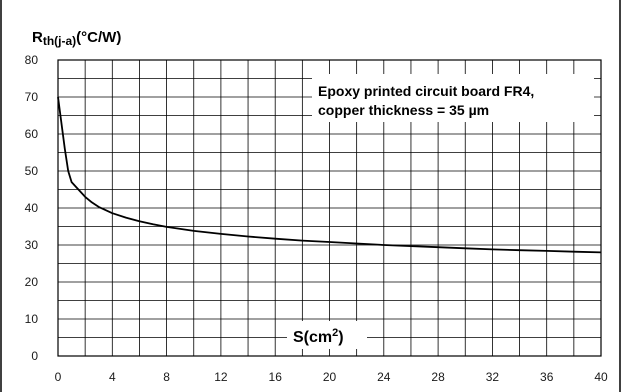 This screenshot has height=392, width=621. Describe the element at coordinates (58, 377) in the screenshot. I see `x-tick-label: 0` at that location.